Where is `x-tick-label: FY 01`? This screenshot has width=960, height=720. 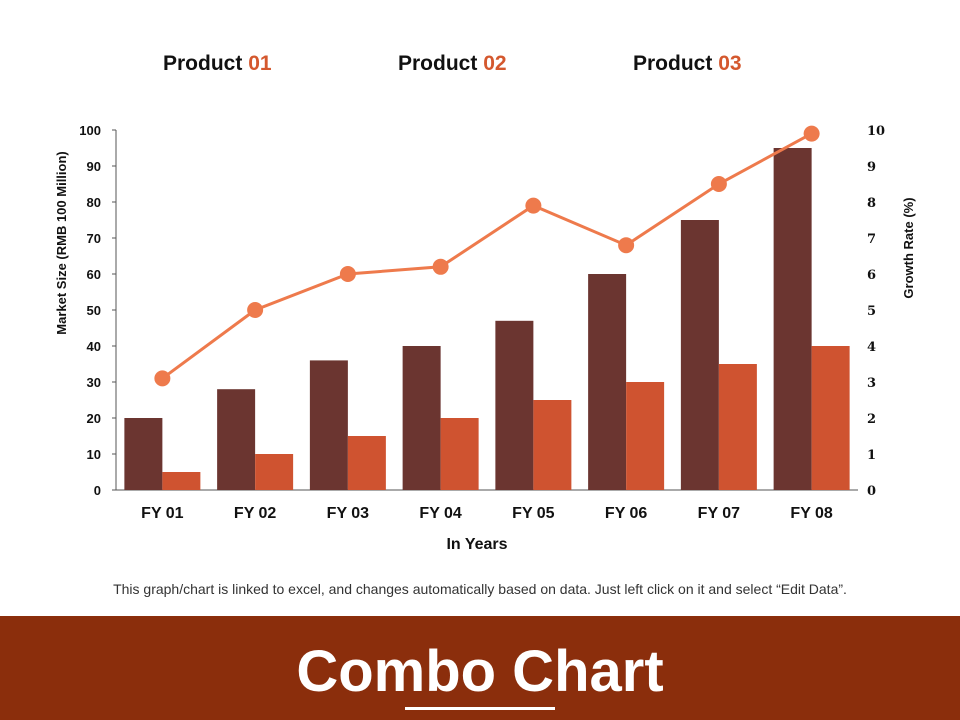 x-tick-label: FY 01 is located at coordinates (162, 513).